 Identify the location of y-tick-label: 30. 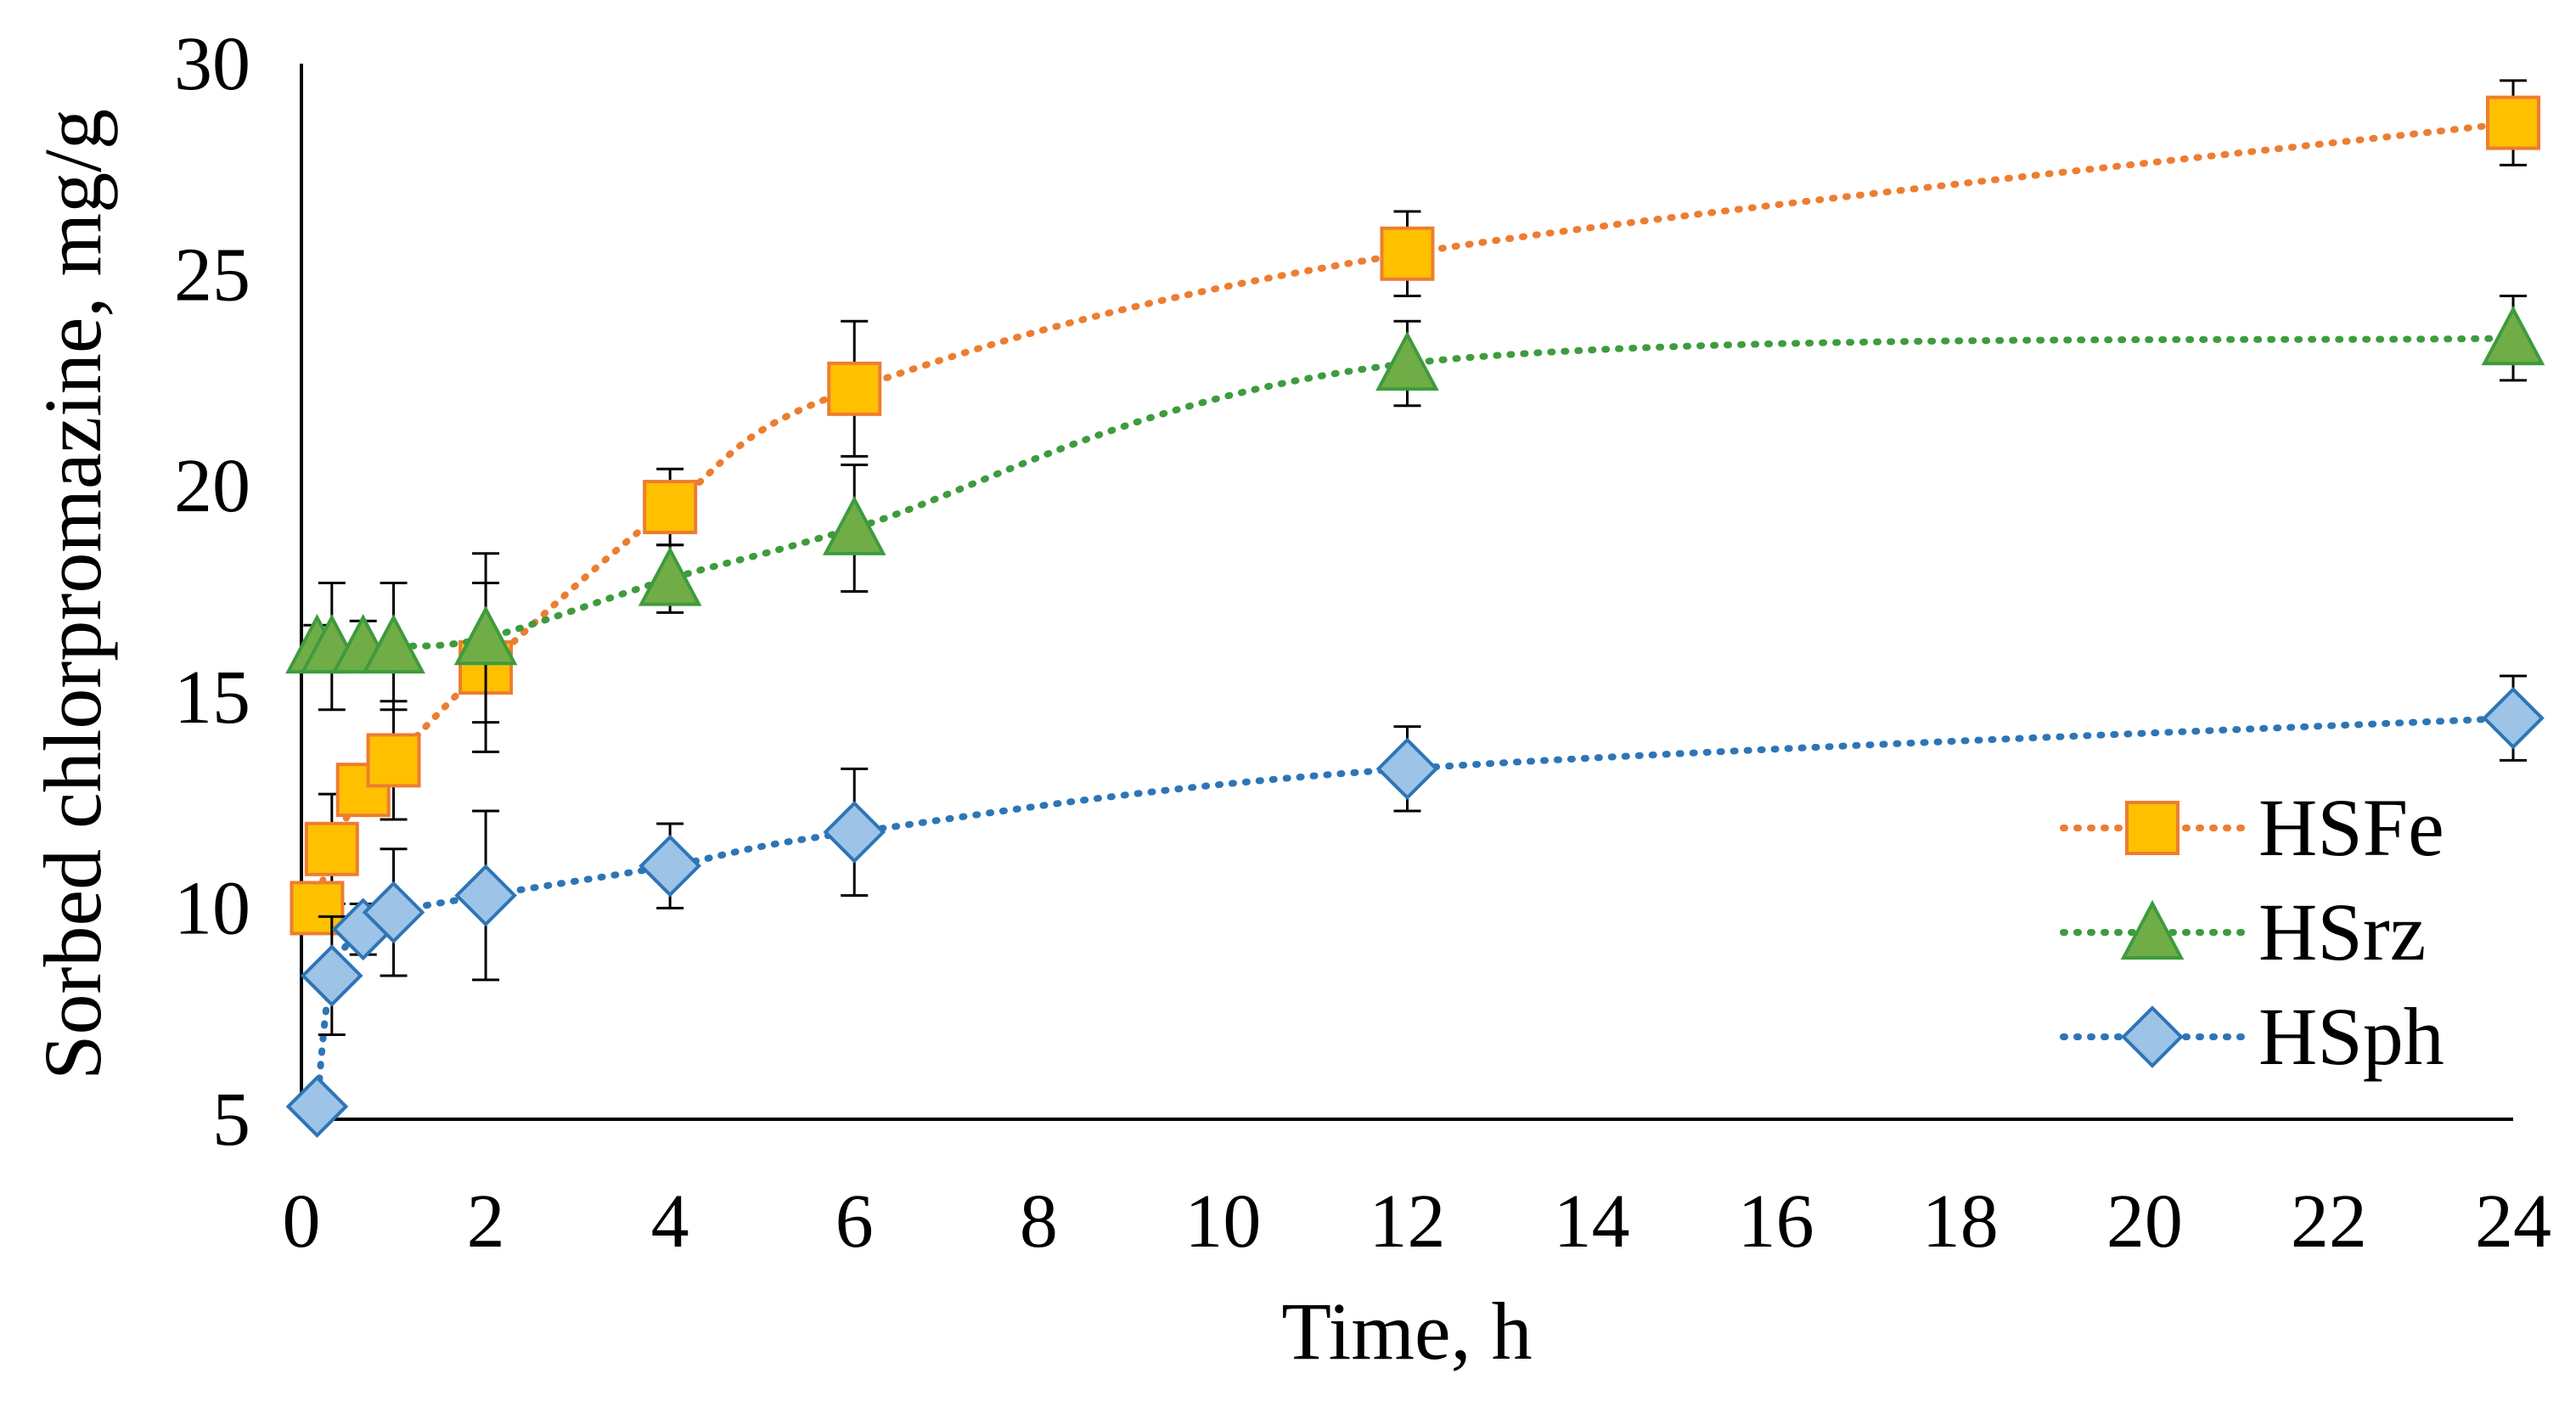
(212, 64).